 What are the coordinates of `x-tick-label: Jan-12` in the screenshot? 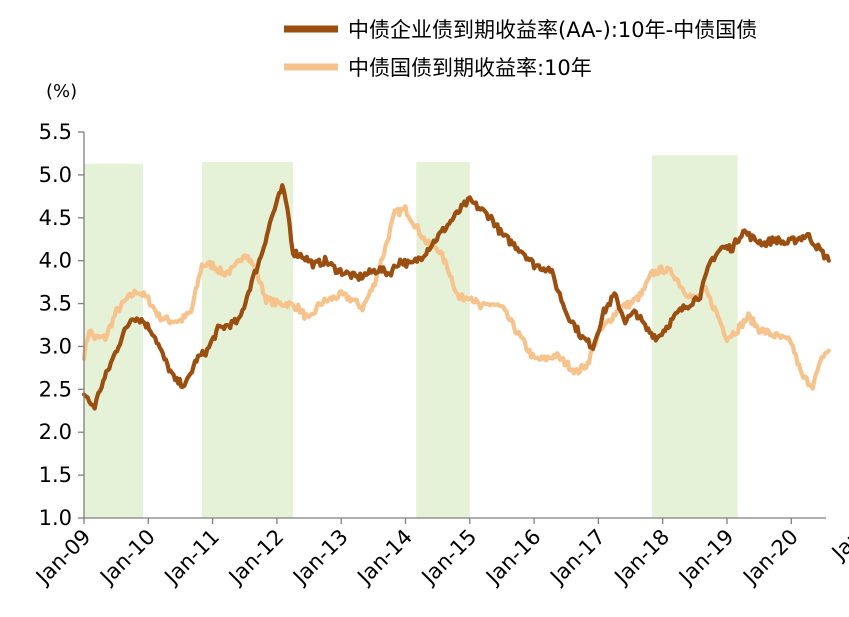 It's located at (256, 558).